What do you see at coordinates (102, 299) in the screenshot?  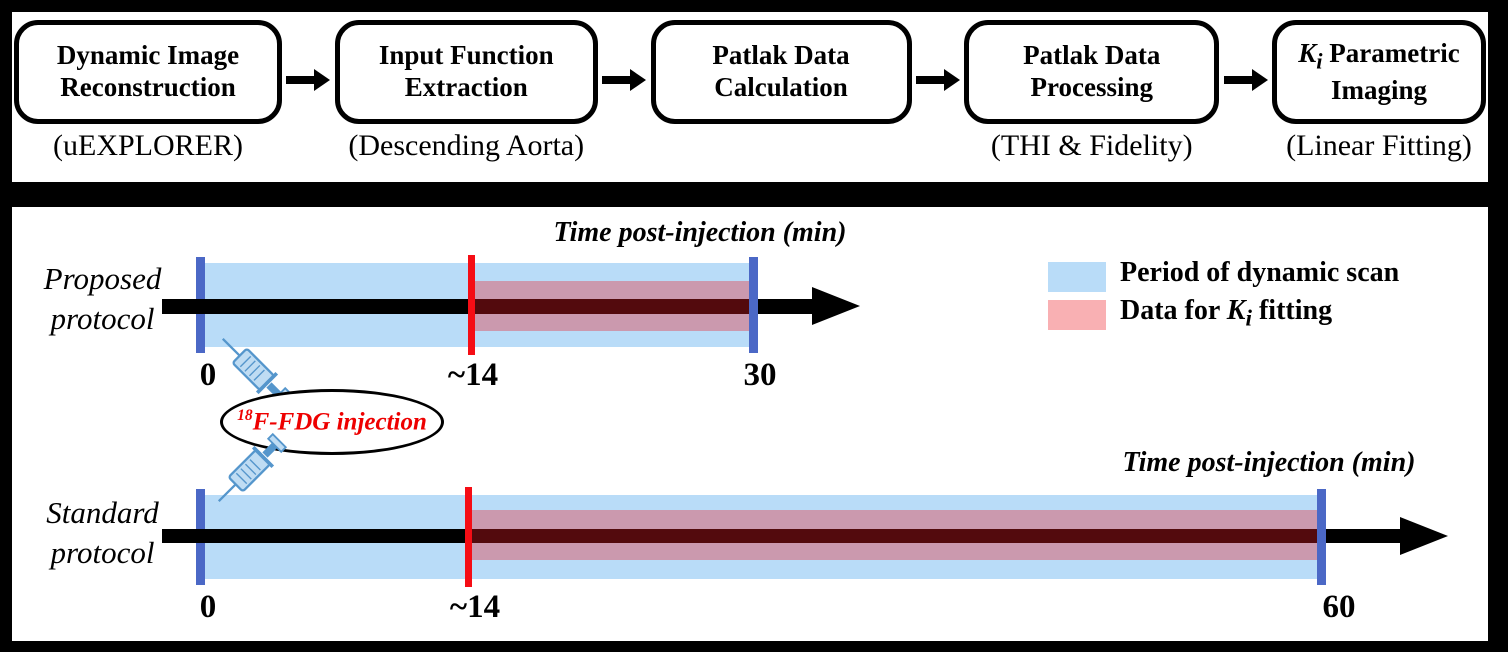 I see `proposed-protocol-label: Proposed protocol` at bounding box center [102, 299].